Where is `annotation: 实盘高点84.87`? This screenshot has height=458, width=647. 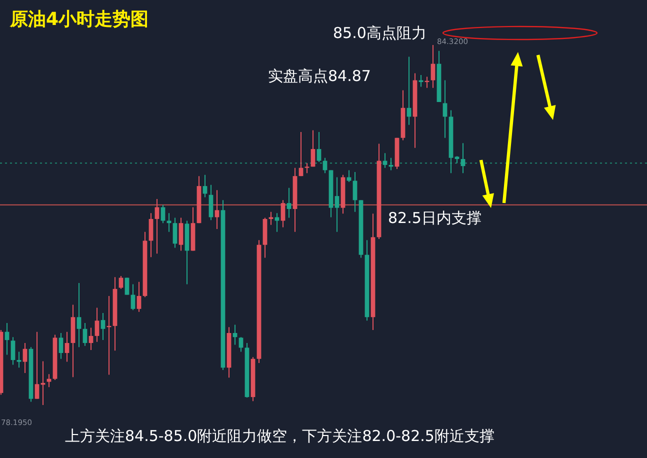 annotation: 实盘高点84.87 is located at coordinates (319, 76).